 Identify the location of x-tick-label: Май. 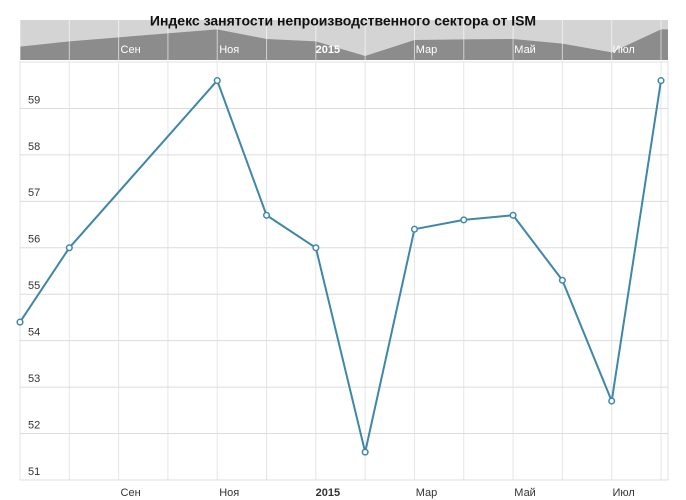
(525, 493).